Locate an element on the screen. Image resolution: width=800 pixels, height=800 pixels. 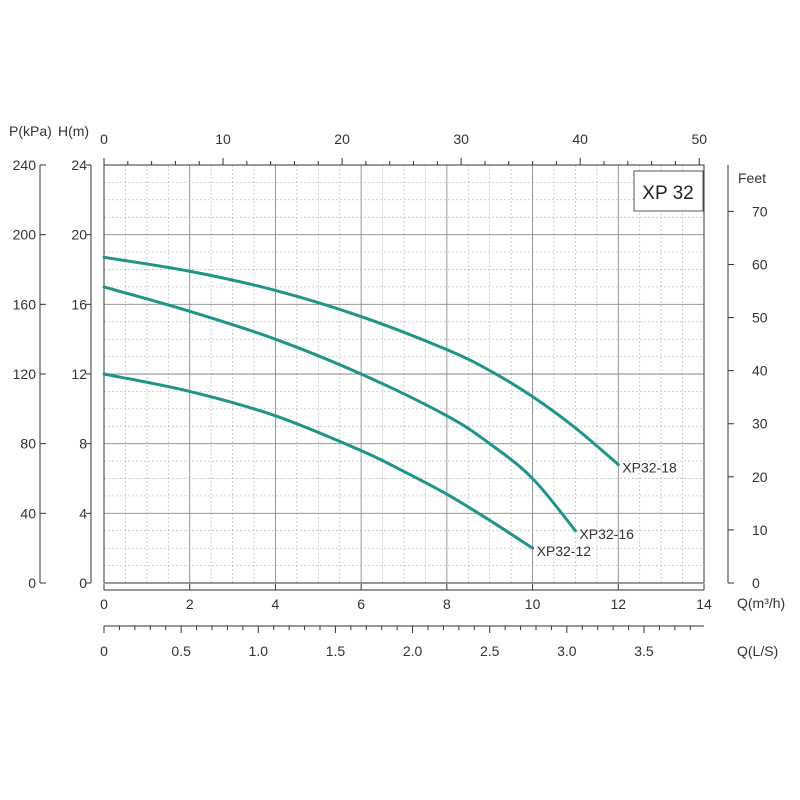
head-axis-label: H(m) is located at coordinates (73, 131).